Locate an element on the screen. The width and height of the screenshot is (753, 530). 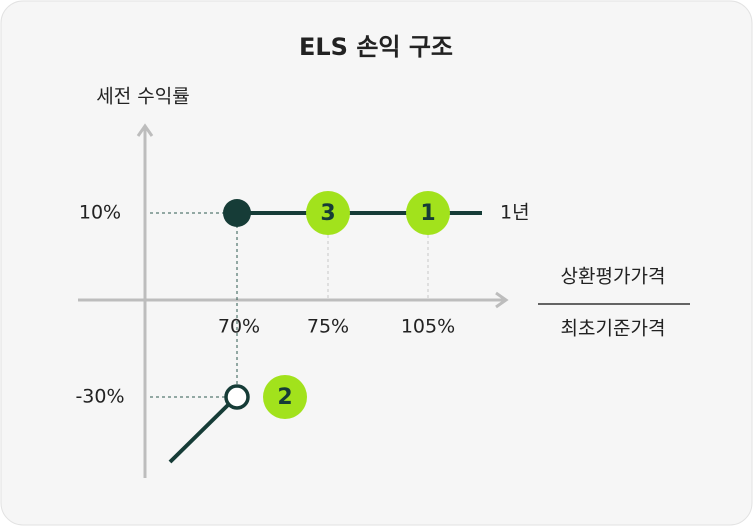
x-tick-label: 70% is located at coordinates (239, 327).